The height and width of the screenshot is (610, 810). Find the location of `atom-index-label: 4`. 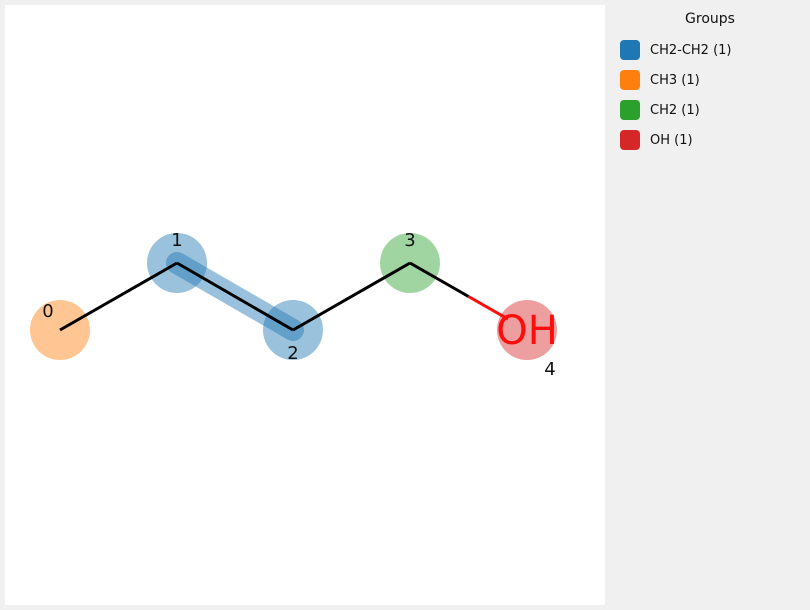

atom-index-label: 4 is located at coordinates (549, 369).